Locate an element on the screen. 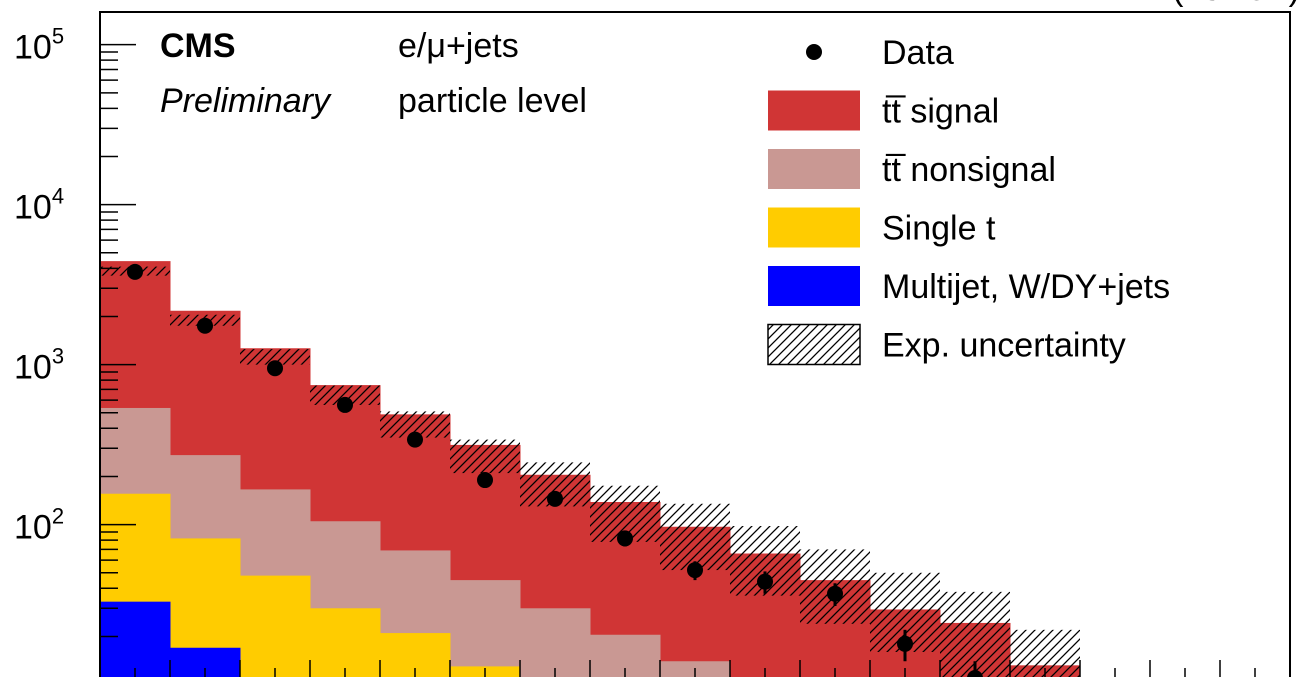 This screenshot has height=677, width=1308. energy-label: (13 TeV) is located at coordinates (1236, 4).